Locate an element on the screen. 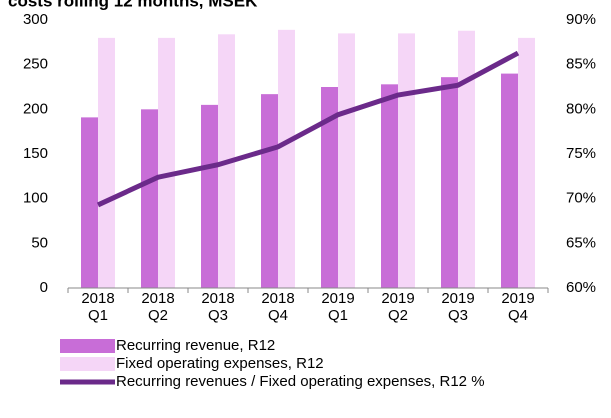 The height and width of the screenshot is (418, 611). y2-tick-label: 80% is located at coordinates (581, 108).